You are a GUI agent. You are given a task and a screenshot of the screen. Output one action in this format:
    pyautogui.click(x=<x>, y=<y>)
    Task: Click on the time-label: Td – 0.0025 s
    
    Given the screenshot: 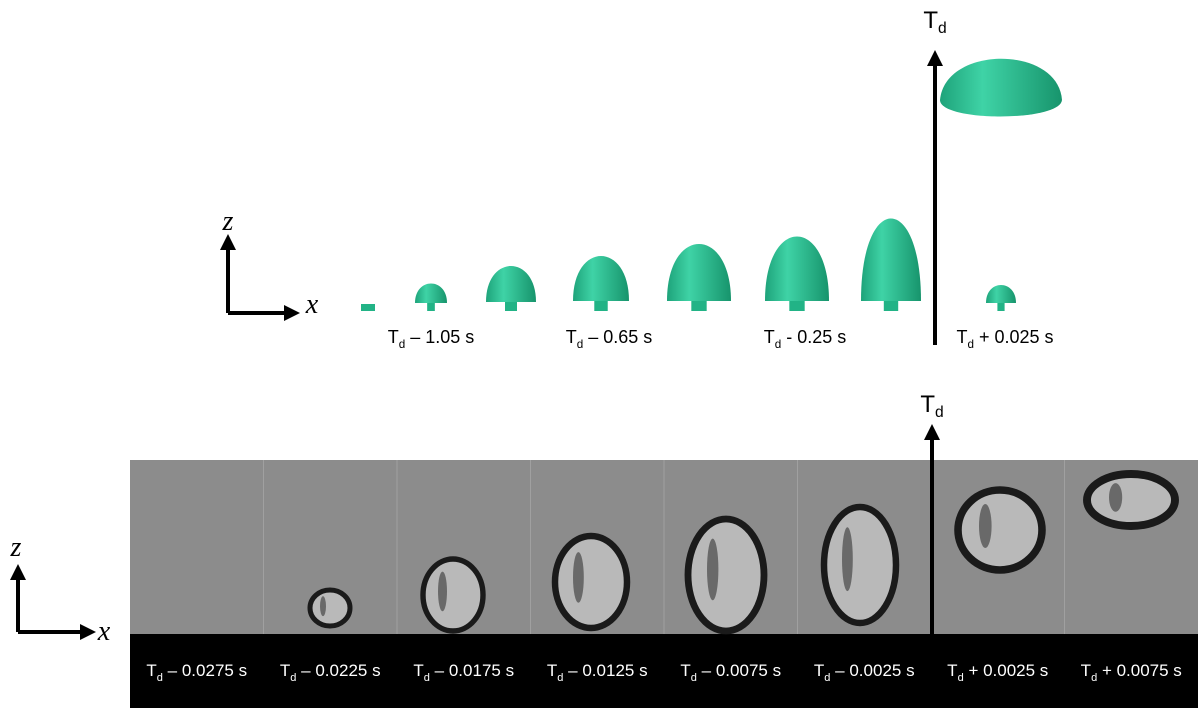 What is the action you would take?
    pyautogui.click(x=864, y=672)
    